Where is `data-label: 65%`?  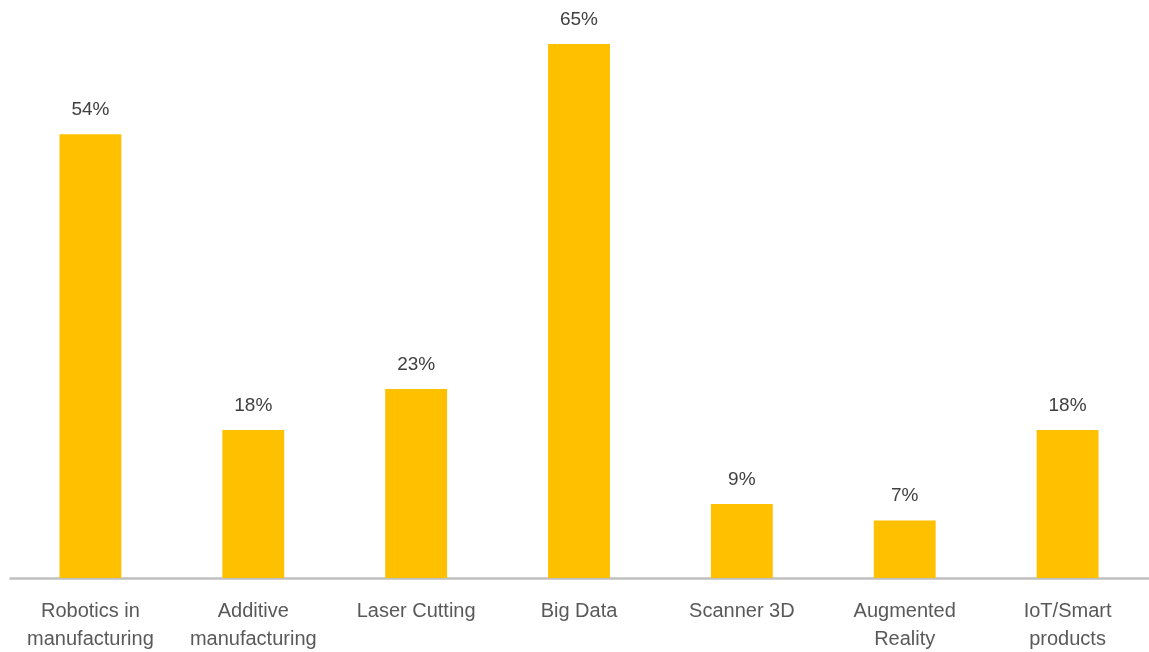
data-label: 65% is located at coordinates (579, 18).